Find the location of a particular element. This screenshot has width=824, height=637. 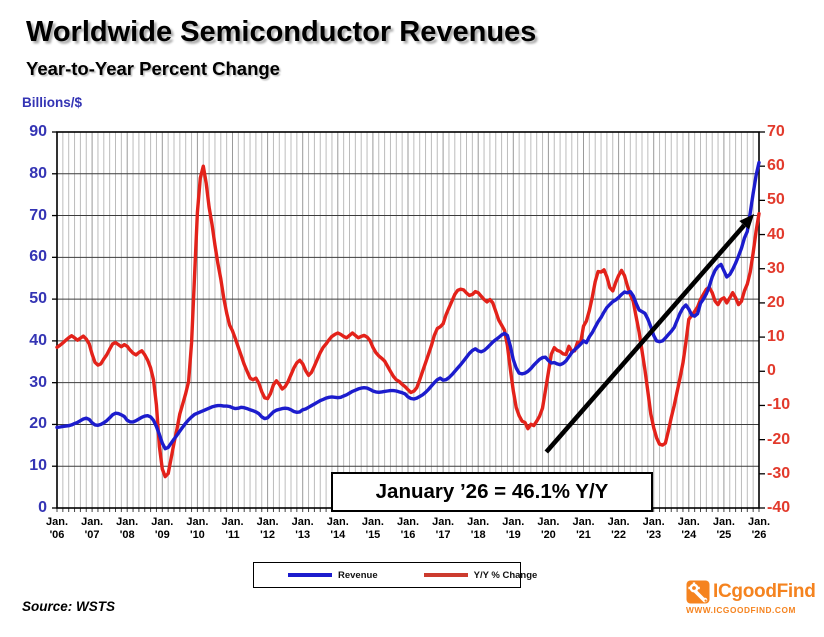

right-axis-tick-label: 30 is located at coordinates (776, 268).